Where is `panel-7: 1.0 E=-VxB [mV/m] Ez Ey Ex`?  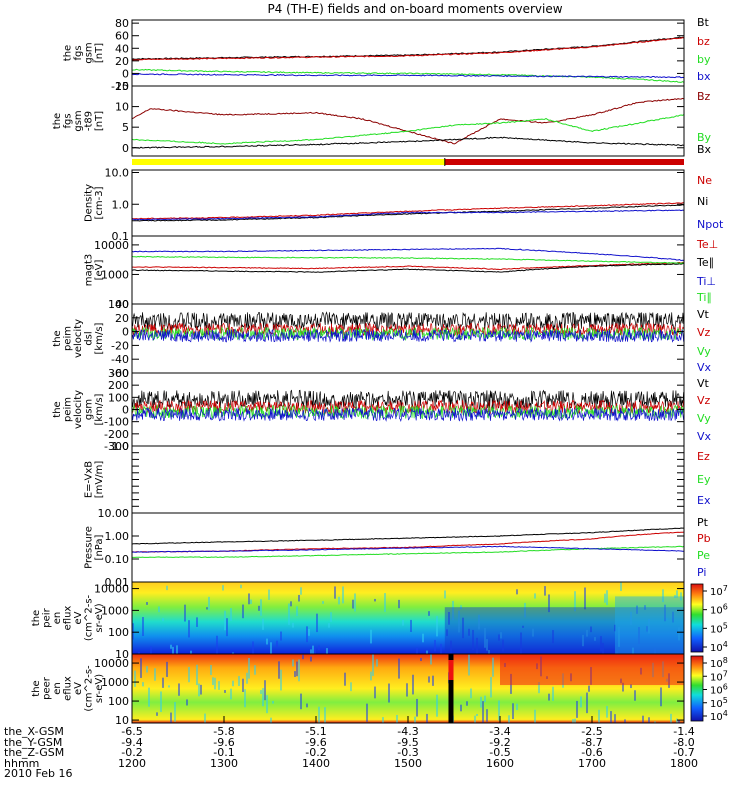
panel-7: 1.0 E=-VxB [mV/m] Ez Ey Ex is located at coordinates (397, 477).